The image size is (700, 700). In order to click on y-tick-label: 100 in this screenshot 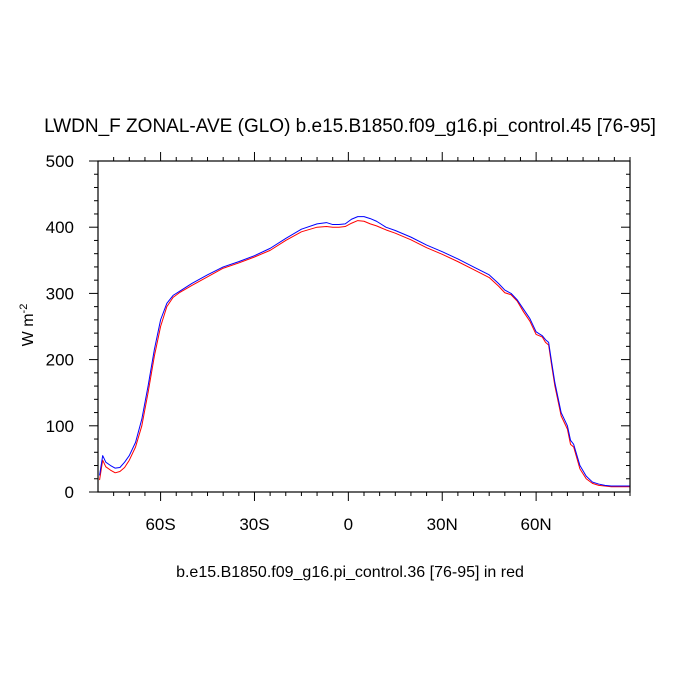, I will do `click(60, 426)`.